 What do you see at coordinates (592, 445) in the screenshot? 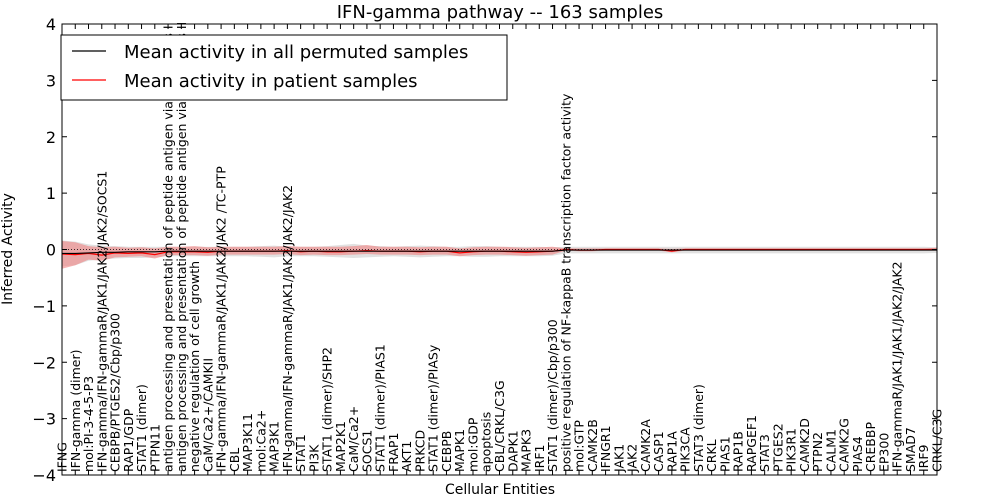
I see `x-tick-label: CAMK2B` at bounding box center [592, 445].